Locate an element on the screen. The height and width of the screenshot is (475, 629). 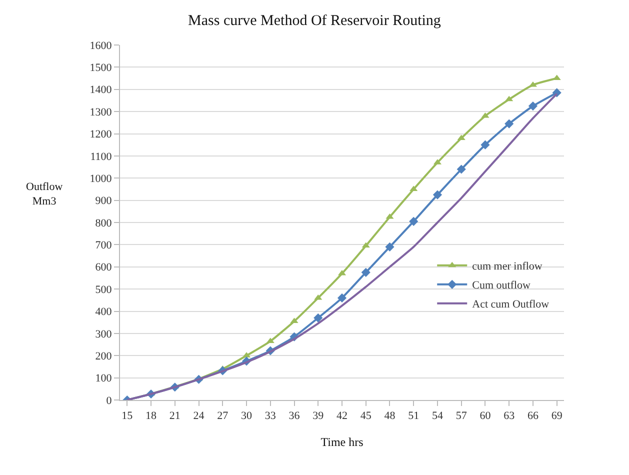
x-tick-label: 15 is located at coordinates (128, 416).